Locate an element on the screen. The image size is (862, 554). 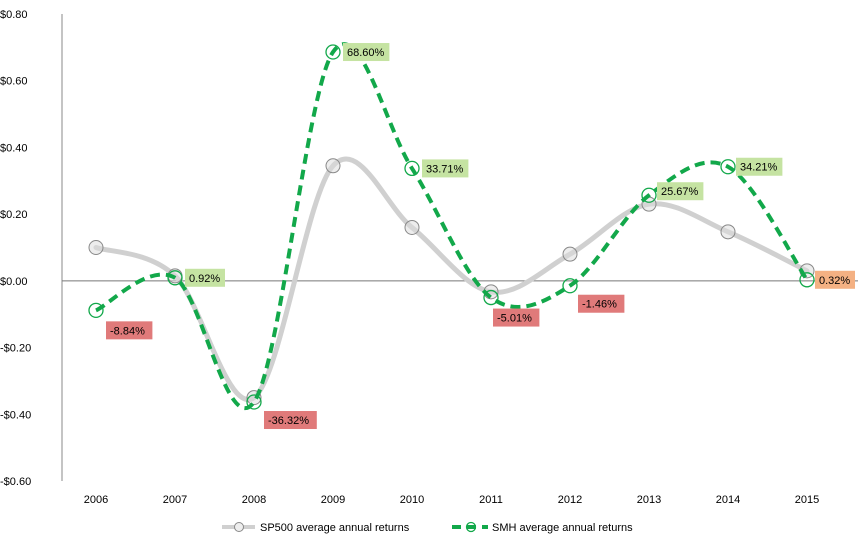
x-tick-label: 2011 is located at coordinates (491, 500).